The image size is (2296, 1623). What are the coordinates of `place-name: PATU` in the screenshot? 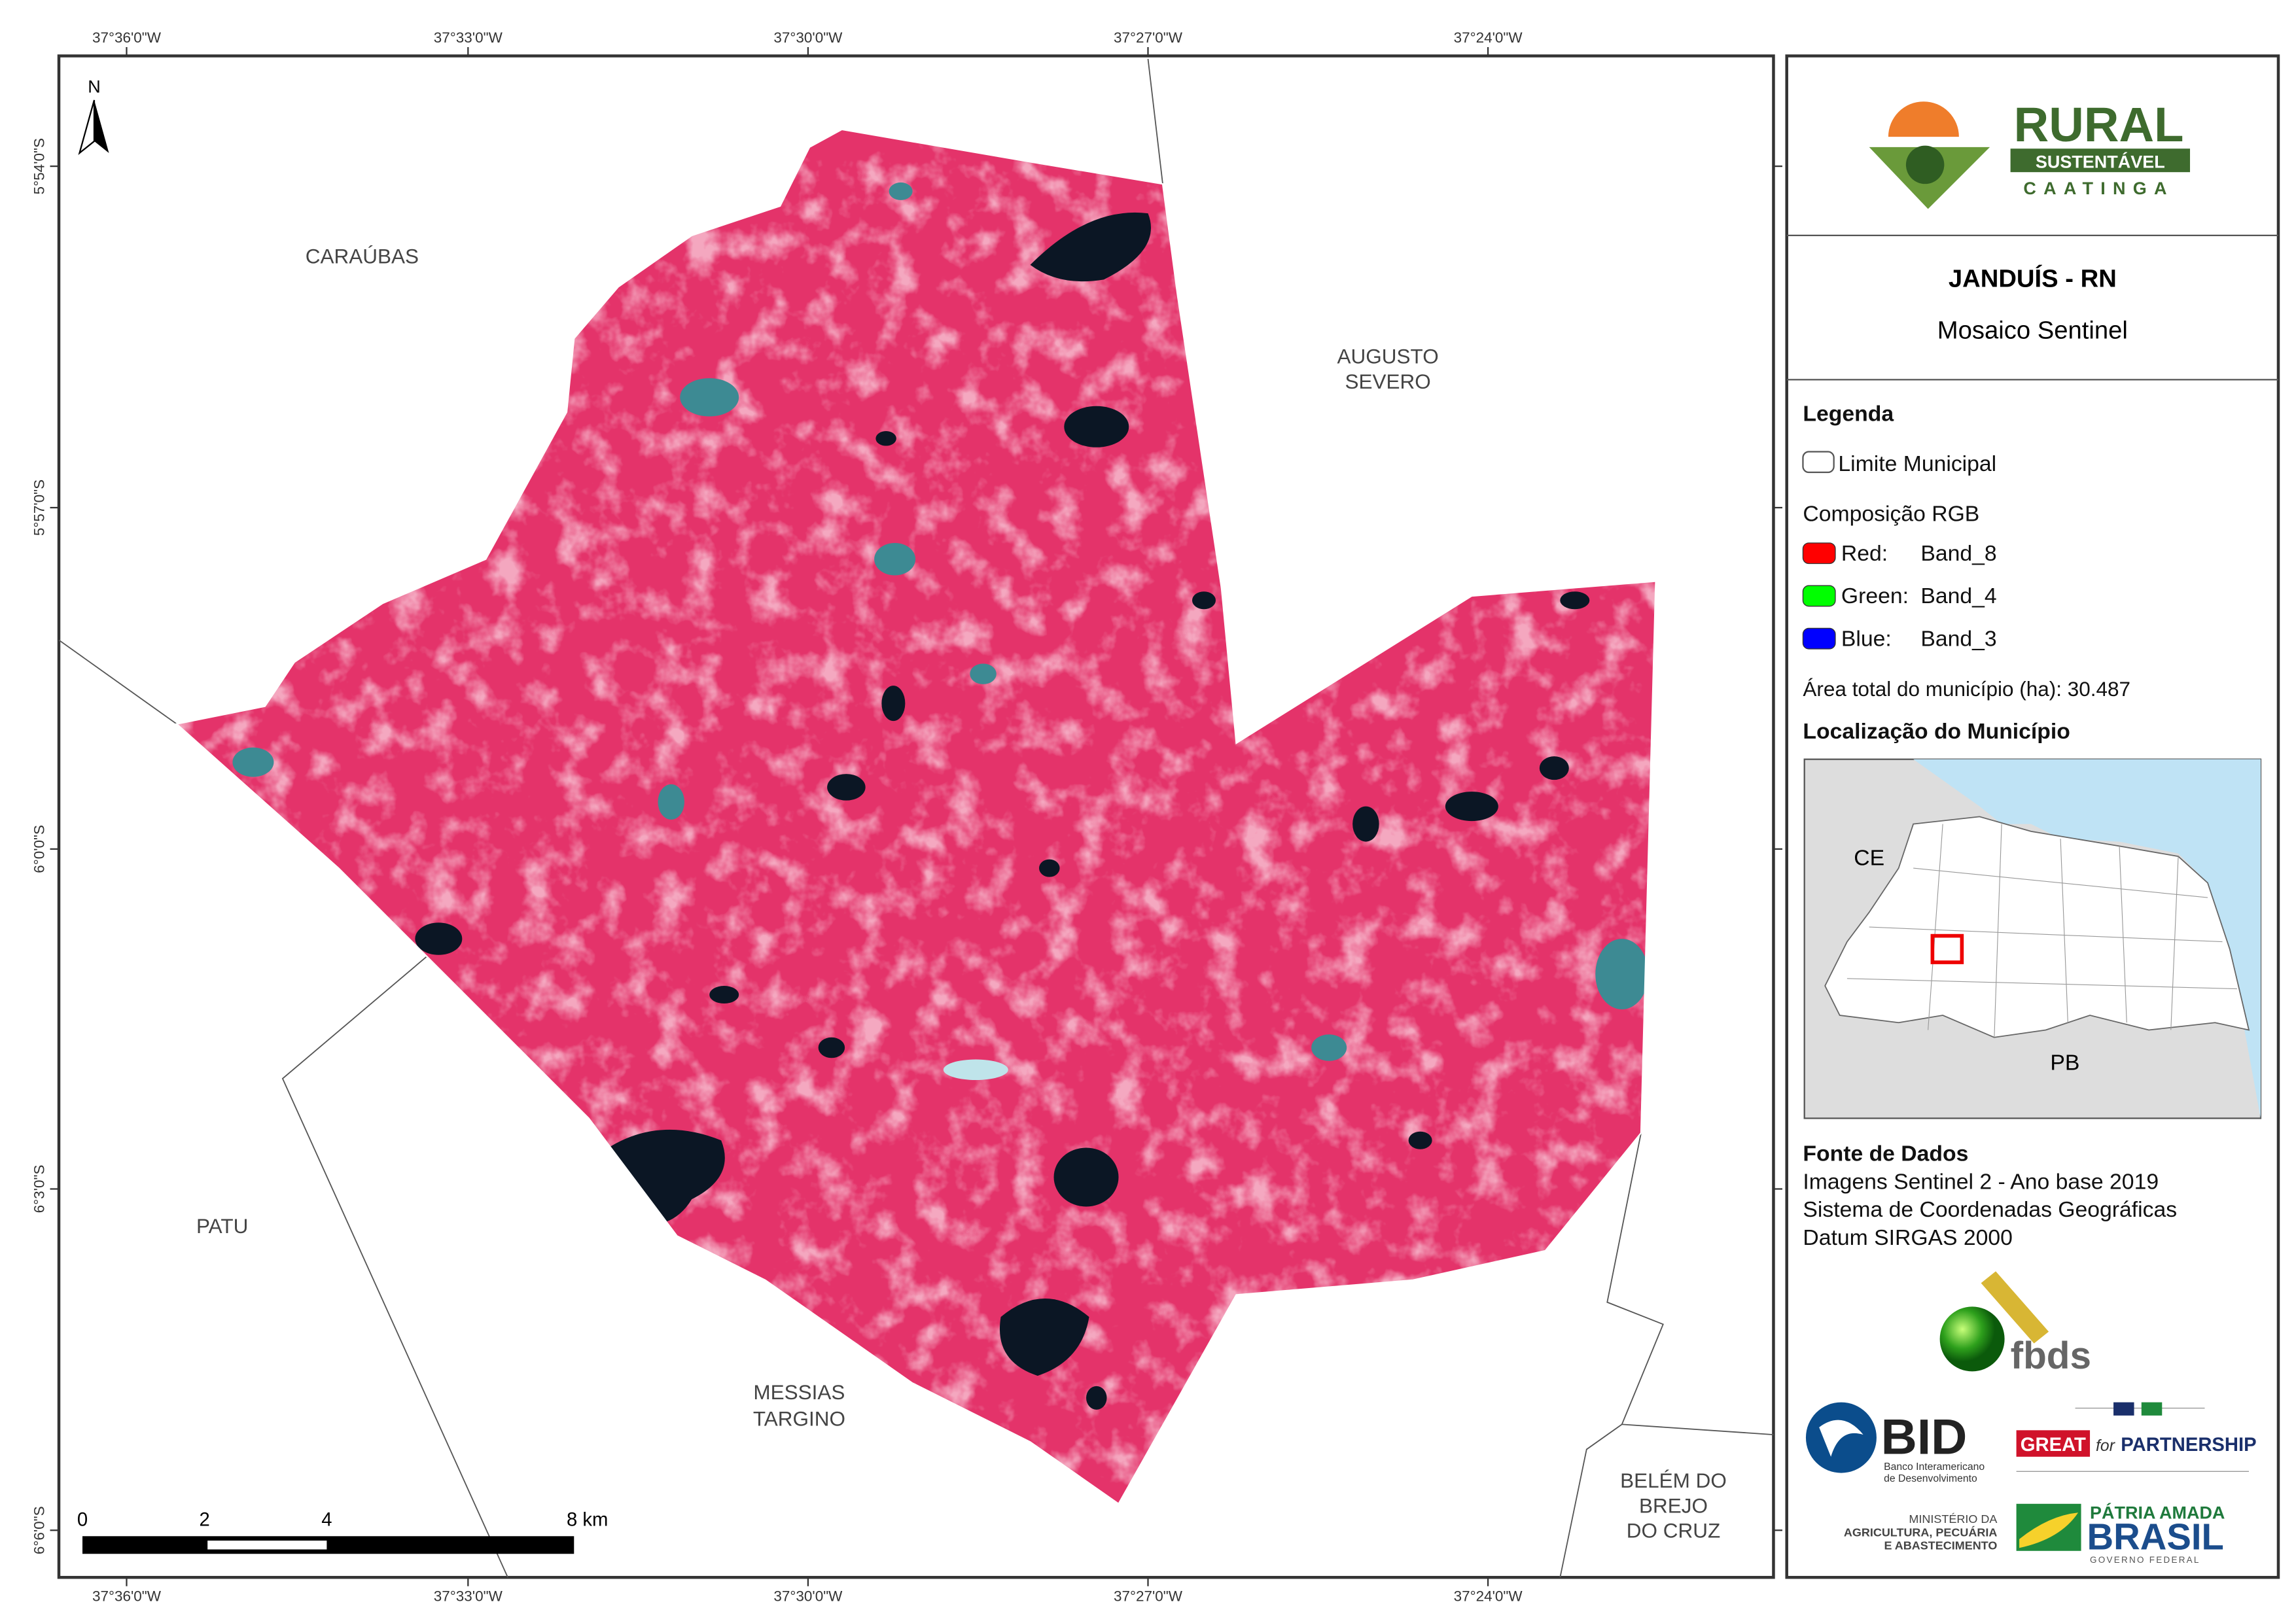 It's located at (222, 1226).